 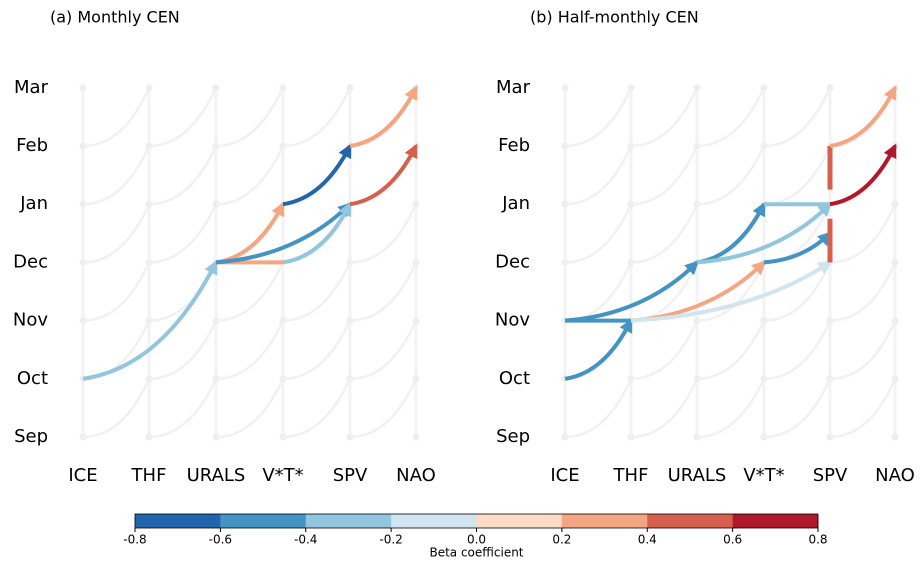 What do you see at coordinates (476, 553) in the screenshot?
I see `colorbar-label: Beta coefficient` at bounding box center [476, 553].